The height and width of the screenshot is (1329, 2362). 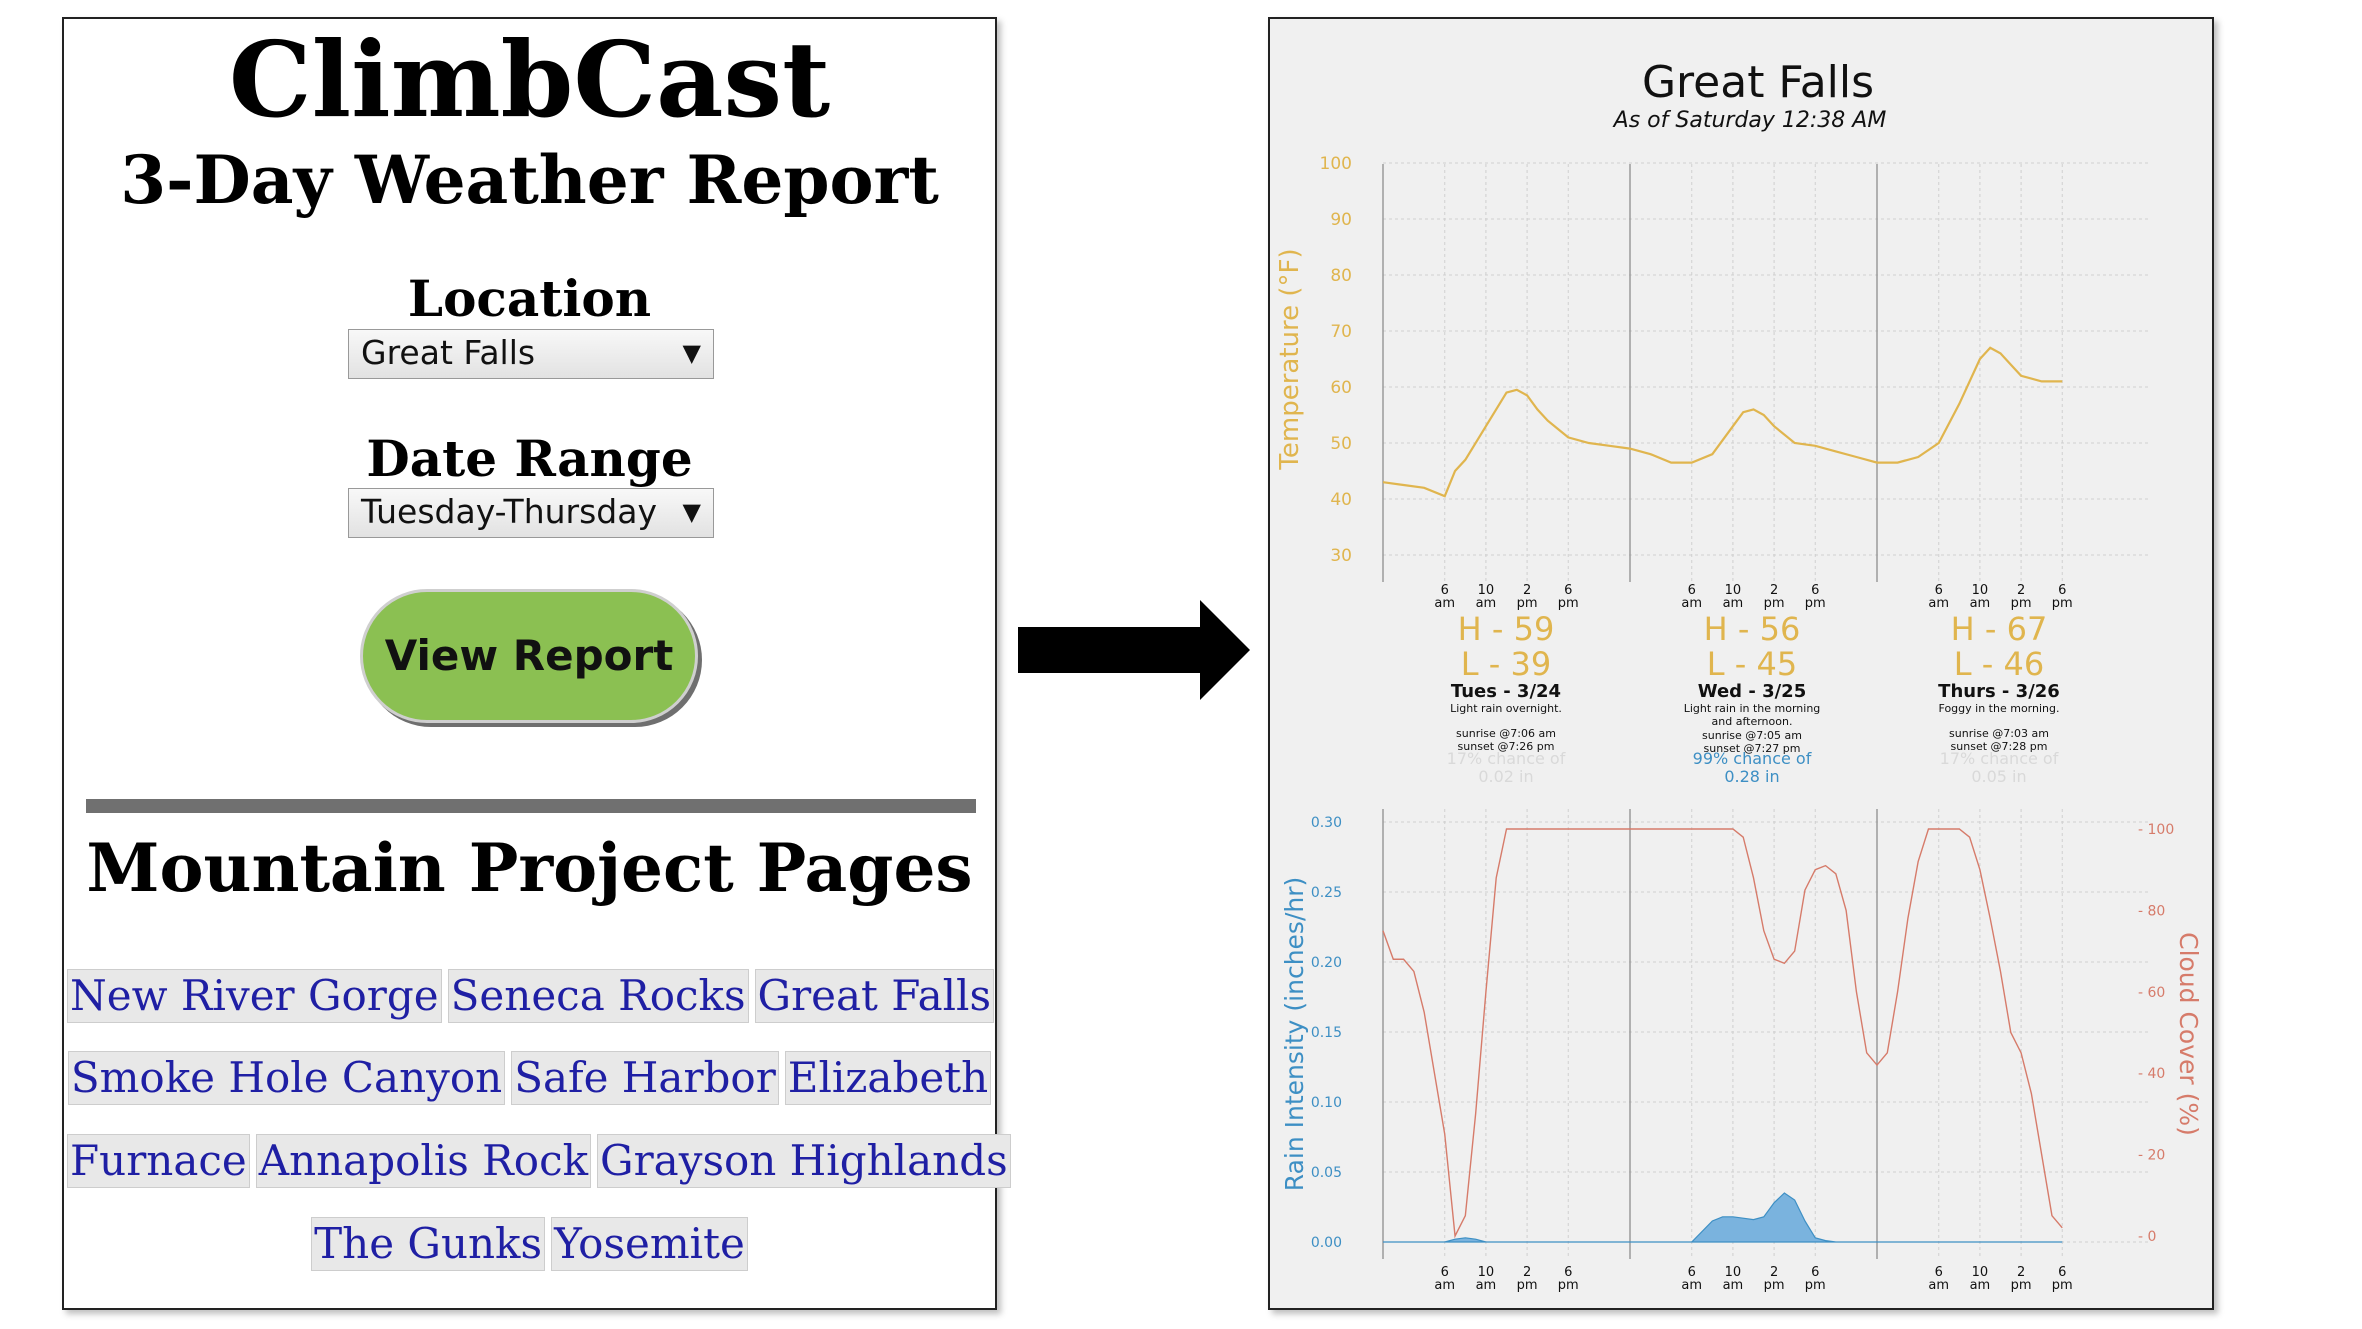 I want to click on link-the-gunks: The Gunks, so click(x=428, y=1244).